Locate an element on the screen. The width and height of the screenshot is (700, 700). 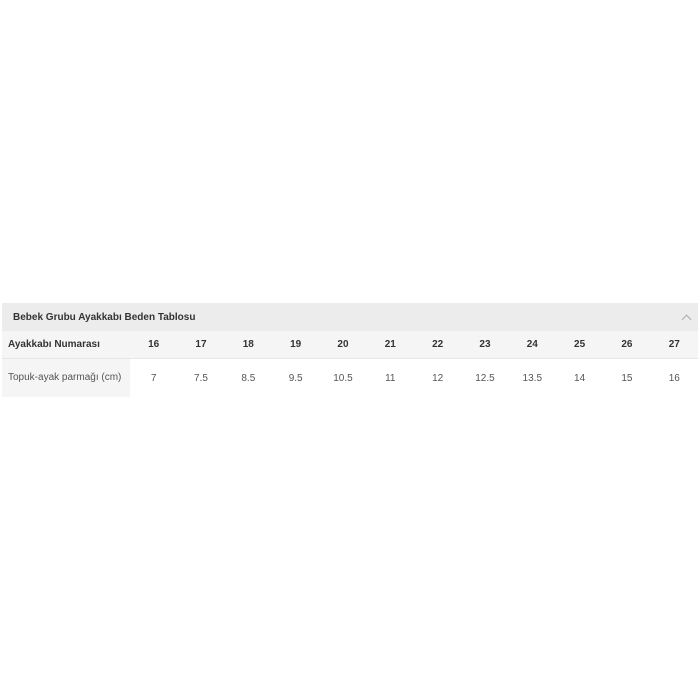
chevron-up-icon is located at coordinates (686, 319).